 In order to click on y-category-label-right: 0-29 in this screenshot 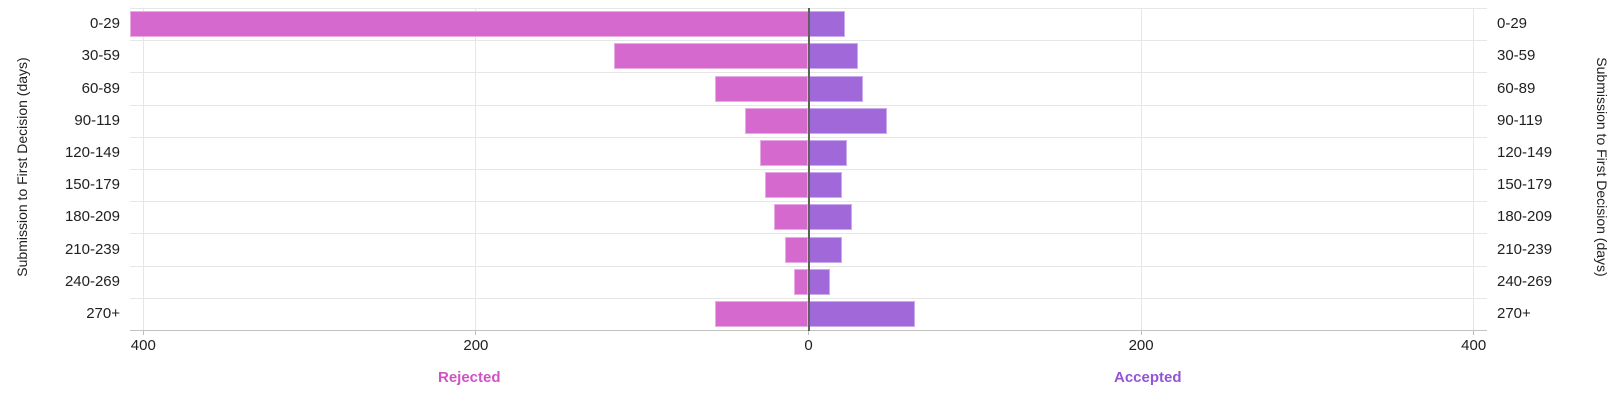, I will do `click(1512, 24)`.